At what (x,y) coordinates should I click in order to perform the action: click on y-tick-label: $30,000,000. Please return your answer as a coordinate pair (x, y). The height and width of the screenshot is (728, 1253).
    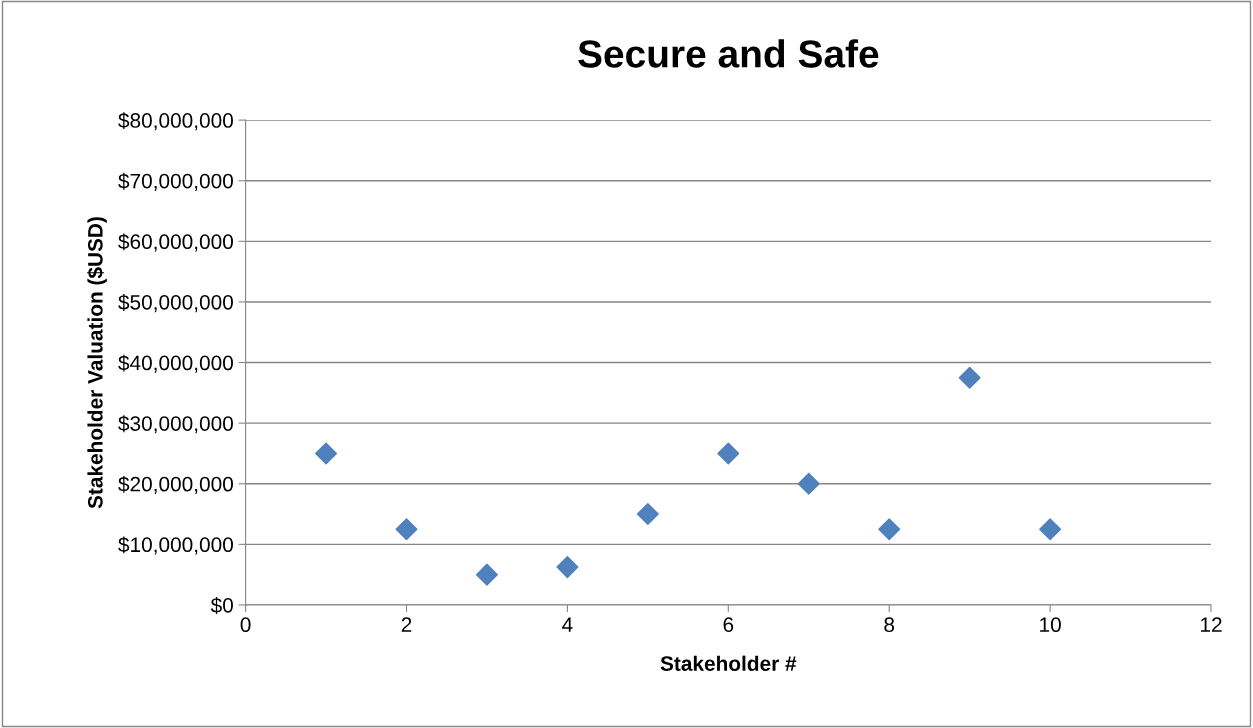
    Looking at the image, I should click on (175, 424).